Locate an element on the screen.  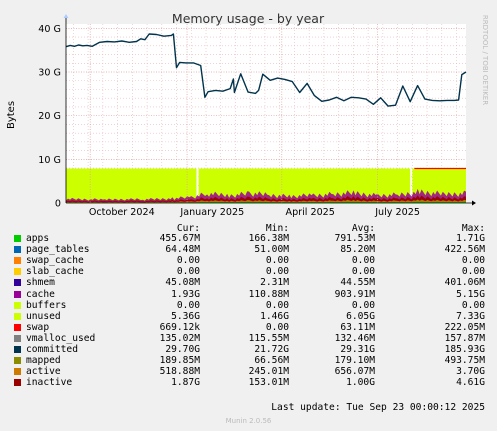
legend-cur-value: 189.85M is located at coordinates (179, 361).